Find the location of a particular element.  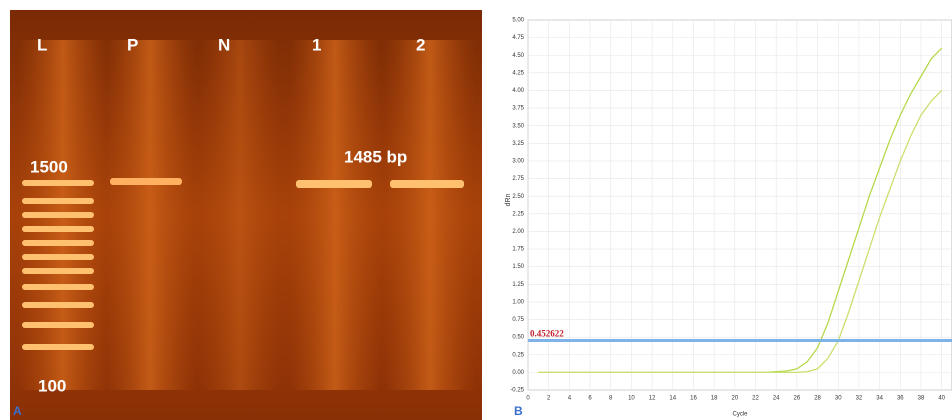

y-tick-label: 3.75 is located at coordinates (518, 109).